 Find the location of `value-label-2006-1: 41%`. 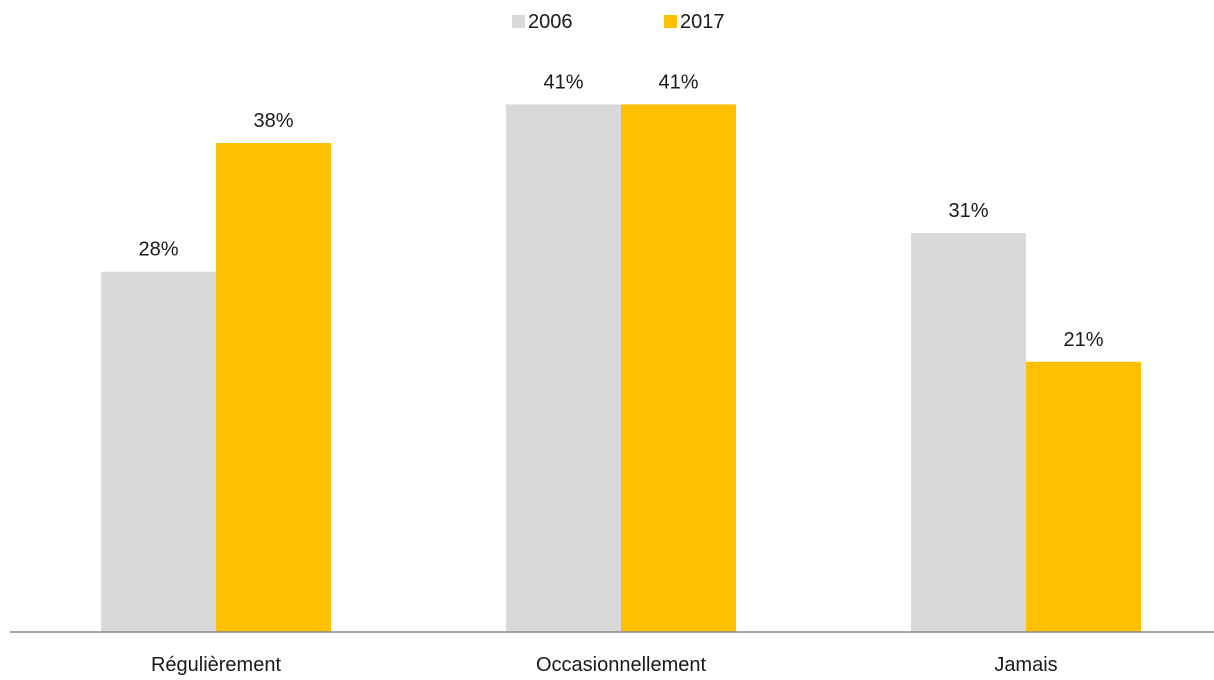

value-label-2006-1: 41% is located at coordinates (563, 82).